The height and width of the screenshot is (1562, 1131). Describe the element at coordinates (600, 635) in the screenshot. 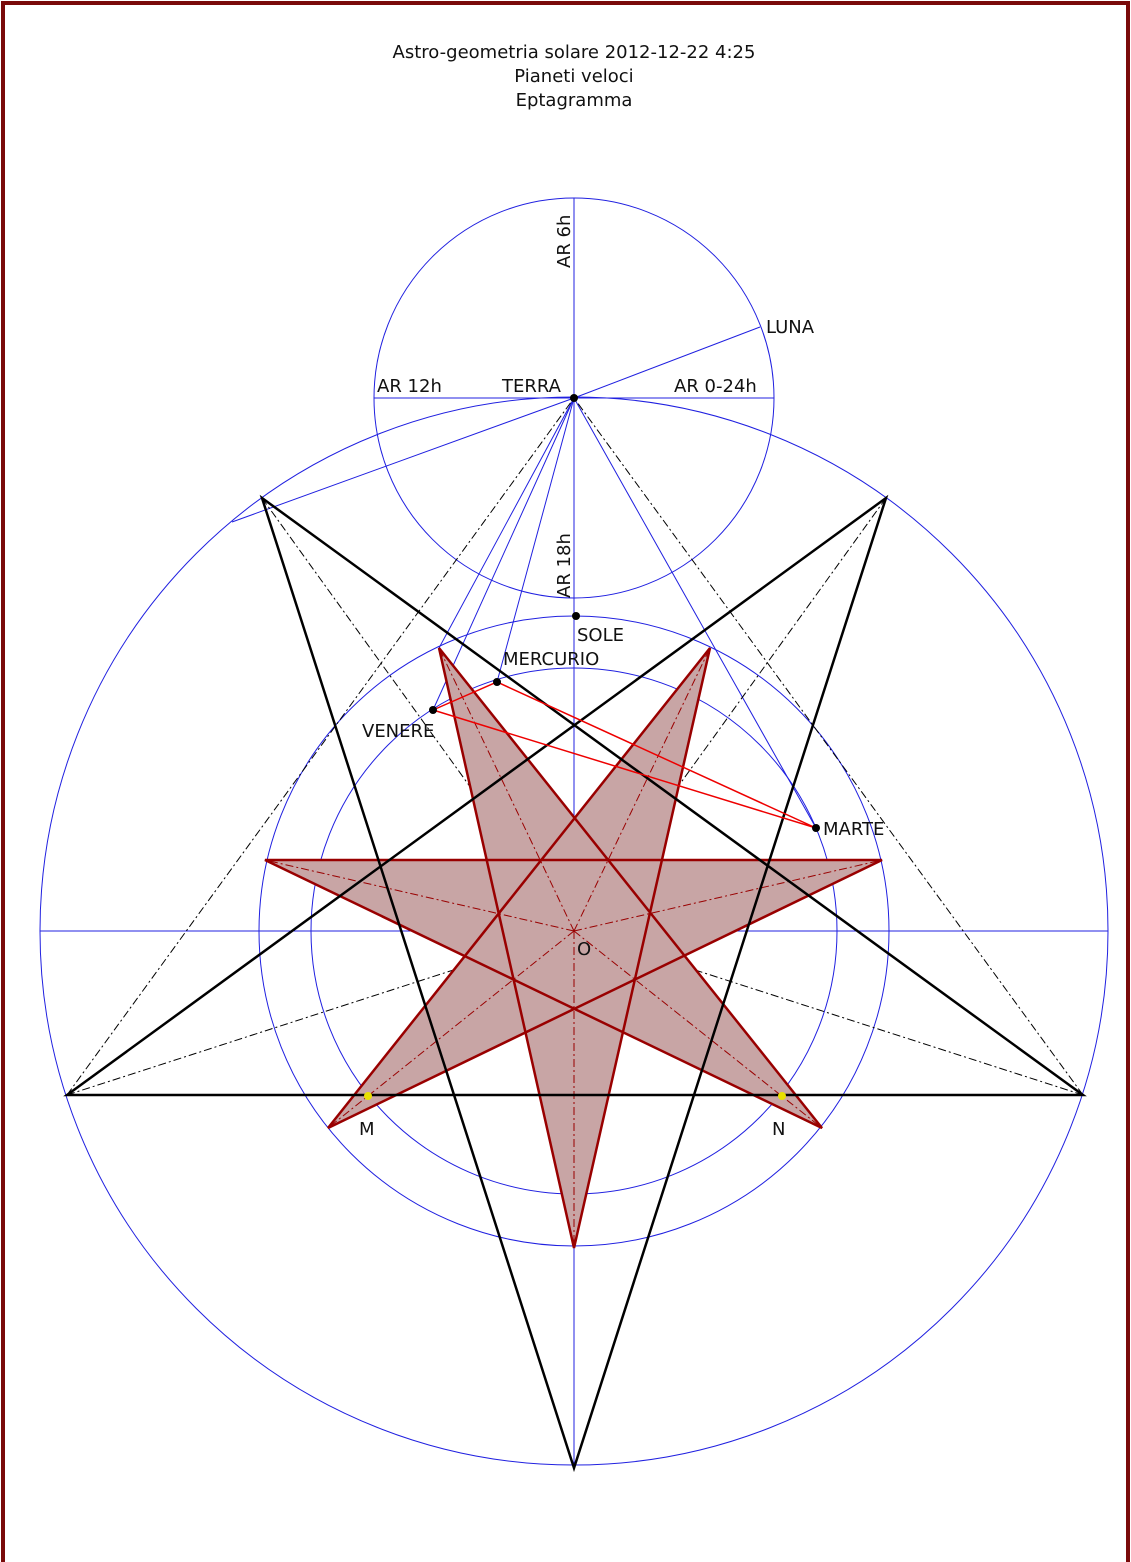

I see `label: SOLE` at that location.